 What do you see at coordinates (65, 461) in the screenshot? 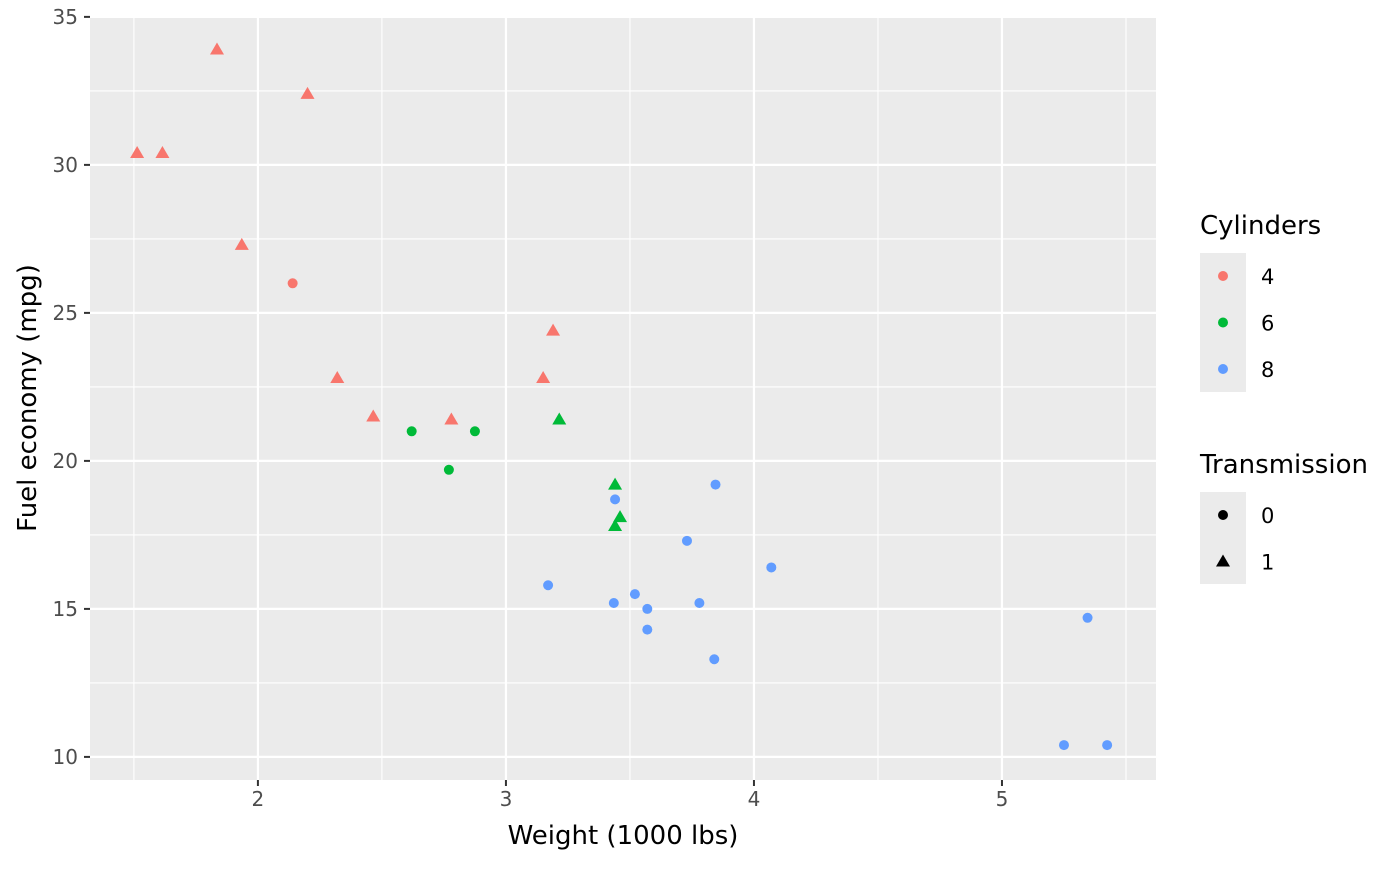
I see `y-tick-label: 20` at bounding box center [65, 461].